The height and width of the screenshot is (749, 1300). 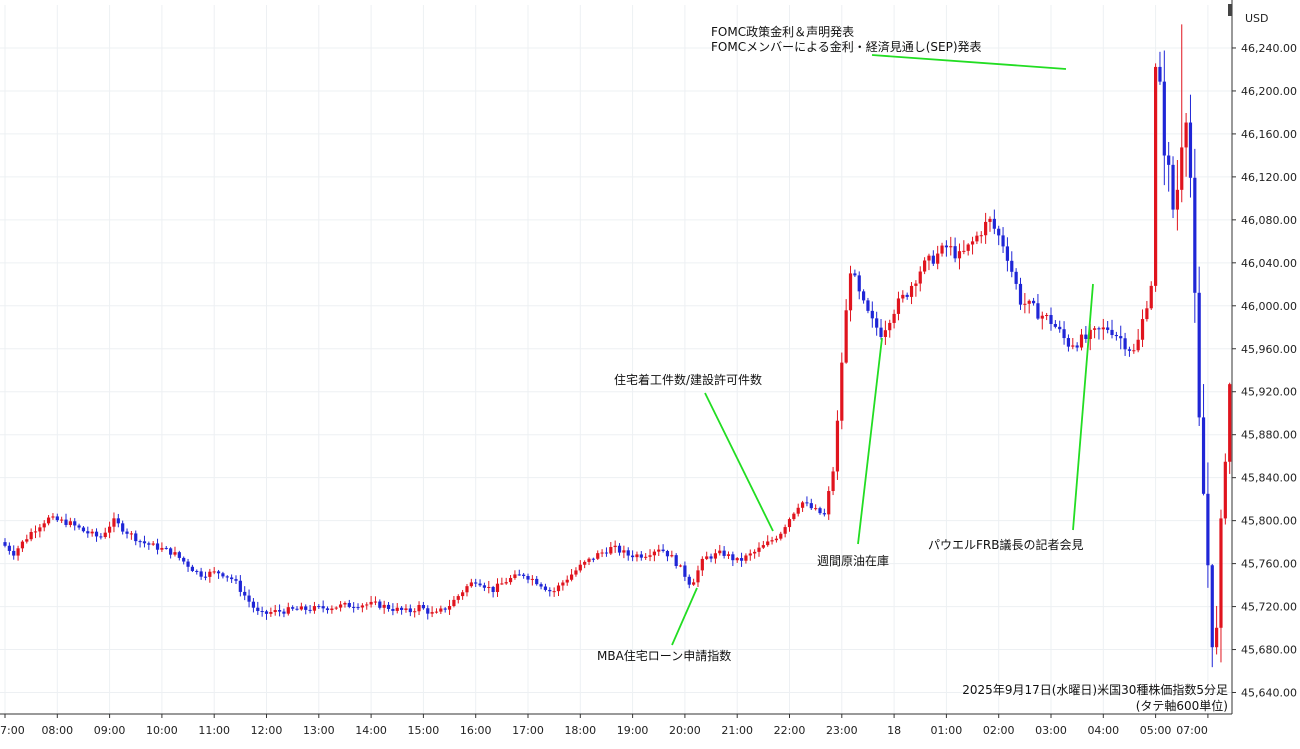 What do you see at coordinates (842, 730) in the screenshot?
I see `x-tick-label: 23:00` at bounding box center [842, 730].